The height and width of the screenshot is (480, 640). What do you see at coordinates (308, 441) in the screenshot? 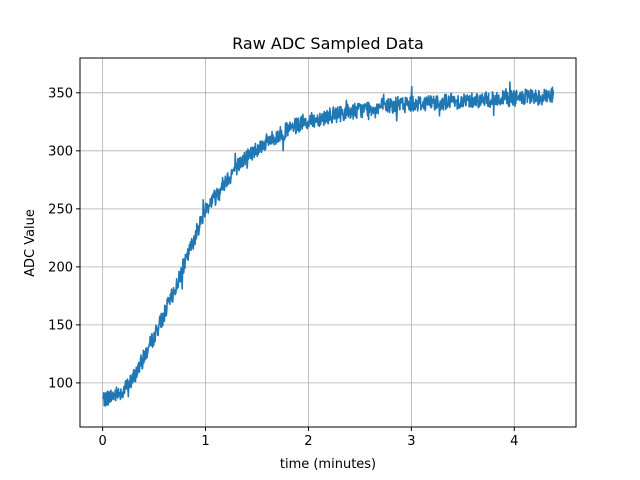
I see `x-tick-label: 2` at bounding box center [308, 441].